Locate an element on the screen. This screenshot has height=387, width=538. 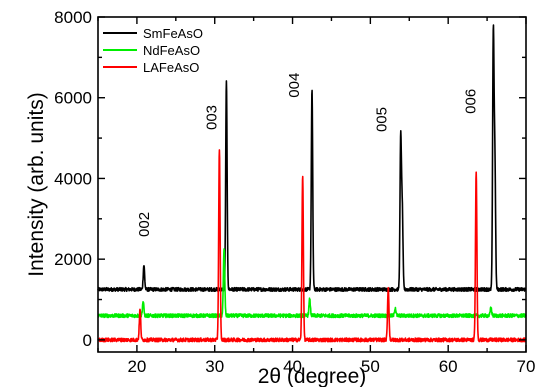
legend-label-ndfeaso: NdFeAsO is located at coordinates (171, 50).